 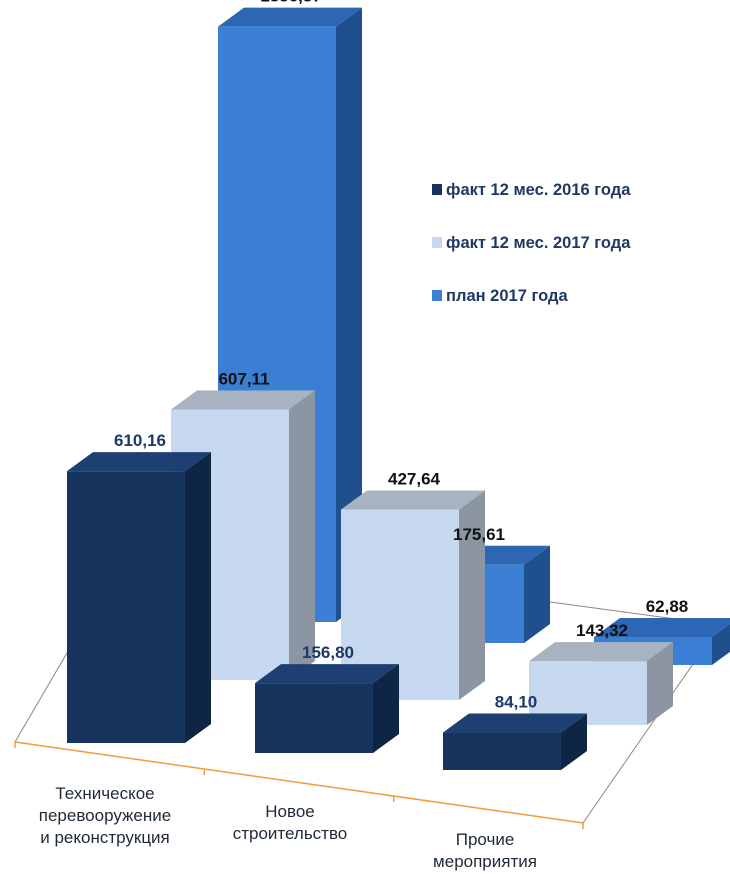 What do you see at coordinates (516, 702) in the screenshot?
I see `data-label: 84,10` at bounding box center [516, 702].